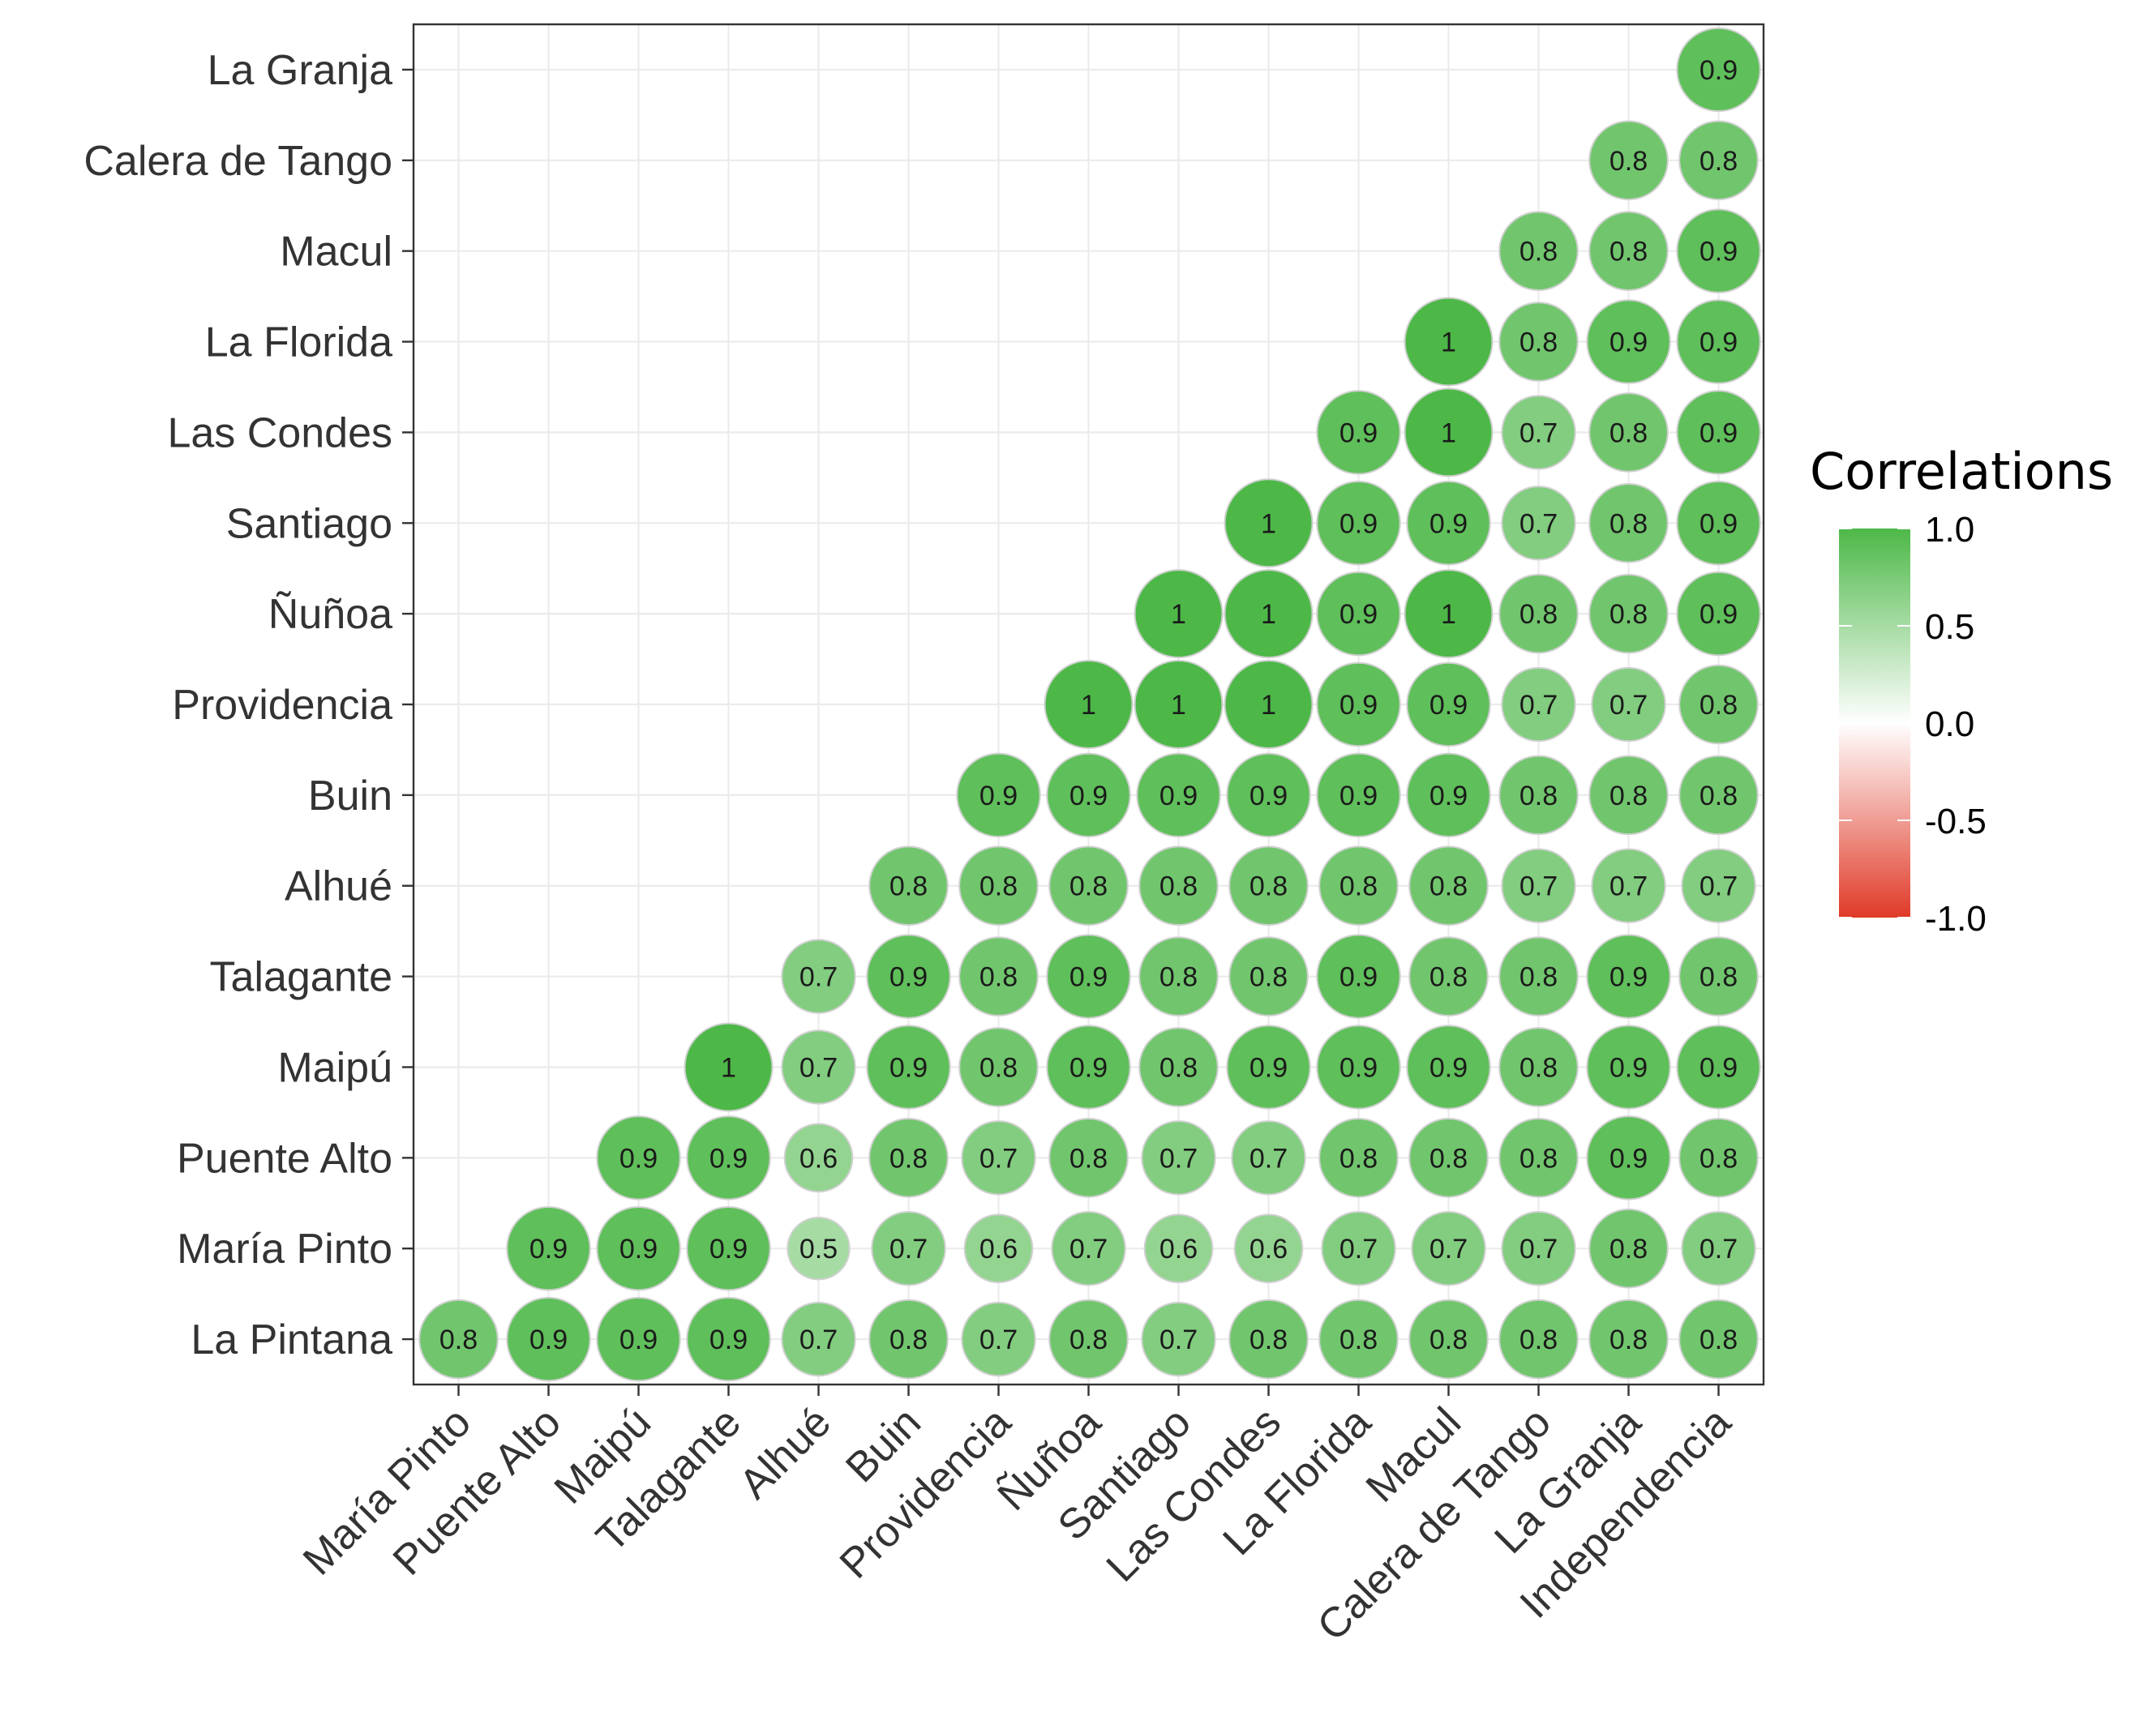  Describe the element at coordinates (926, 1492) in the screenshot. I see `x-tick-label-providencia: Providencia` at that location.